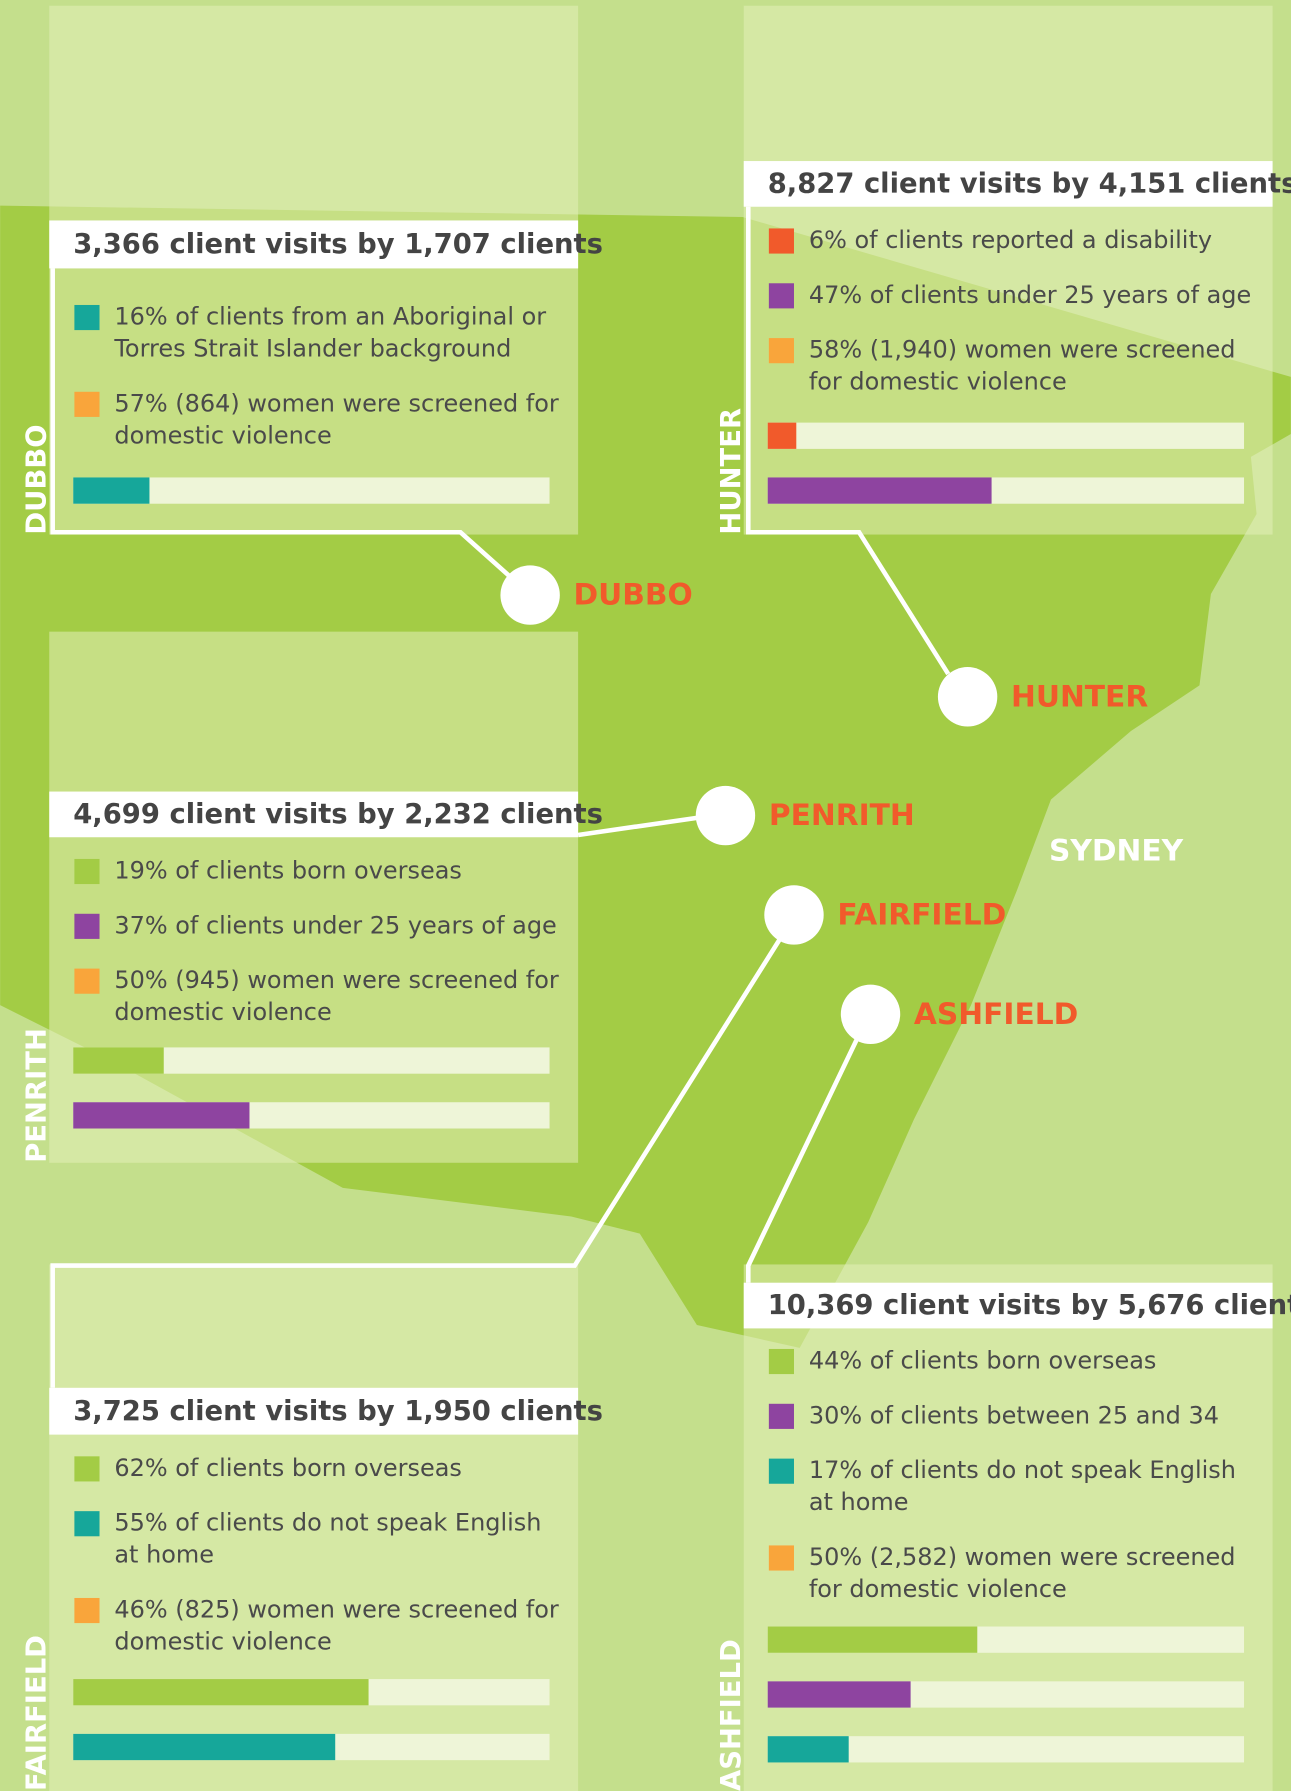 This screenshot has height=1791, width=1291. Describe the element at coordinates (1010, 240) in the screenshot. I see `item-text: 6% of clients reported a disability` at that location.